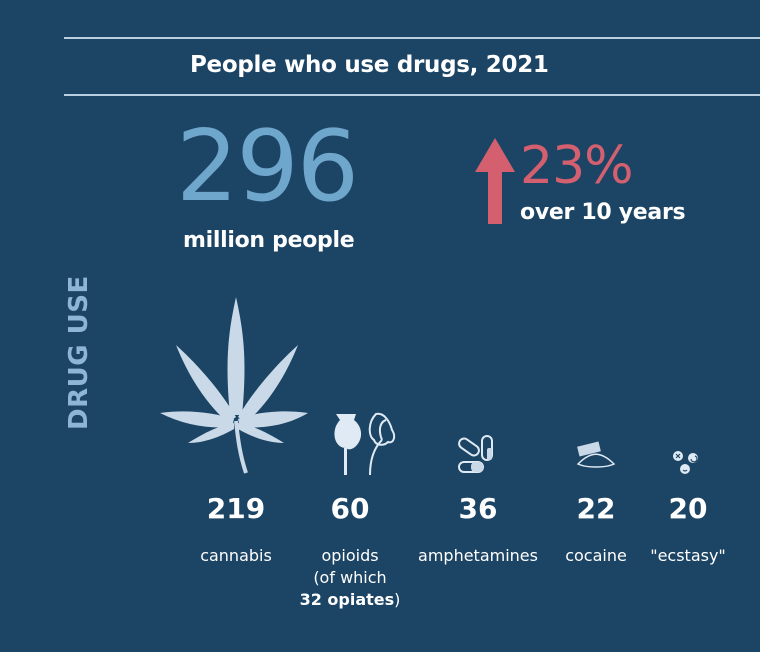 Image resolution: width=760 pixels, height=652 pixels. What do you see at coordinates (365, 444) in the screenshot?
I see `poppy-icon` at bounding box center [365, 444].